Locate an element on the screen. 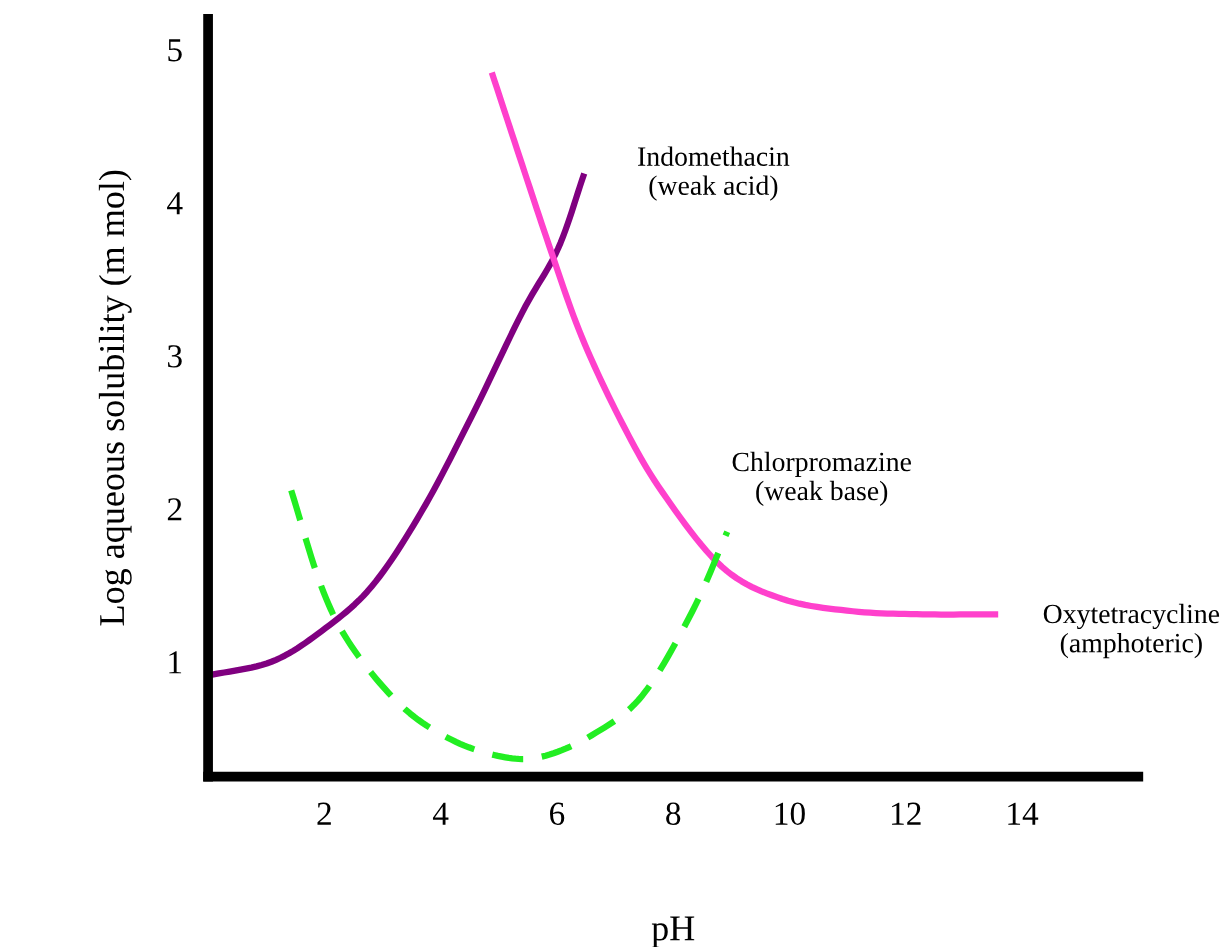 Image resolution: width=1224 pixels, height=947 pixels. y-tick-label: 5 is located at coordinates (175, 50).